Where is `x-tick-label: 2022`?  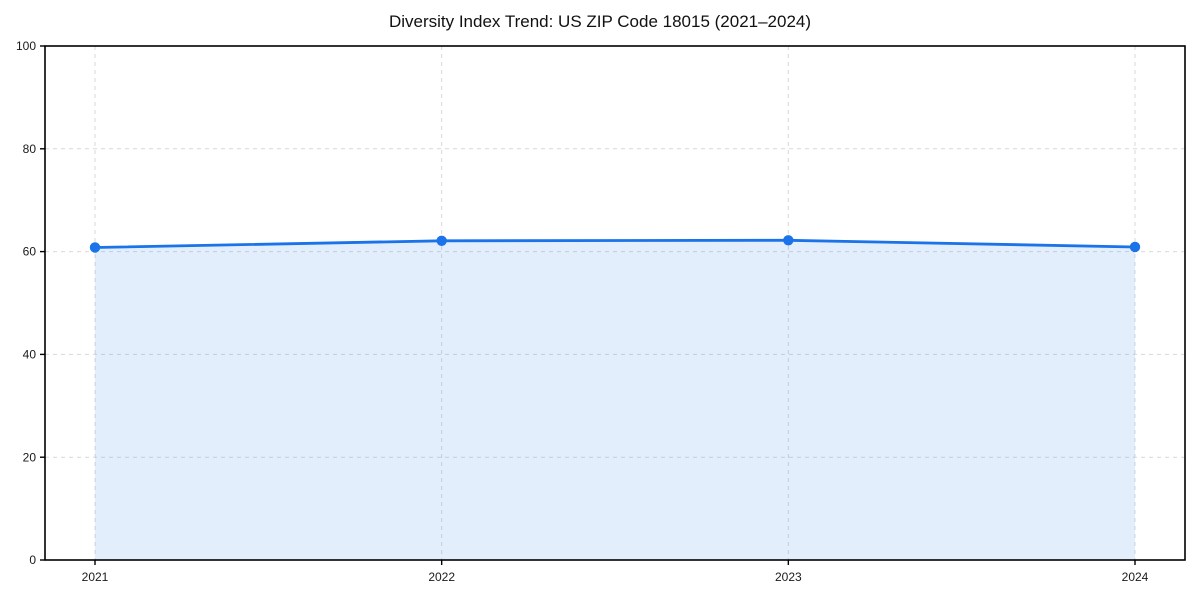
x-tick-label: 2022 is located at coordinates (441, 577).